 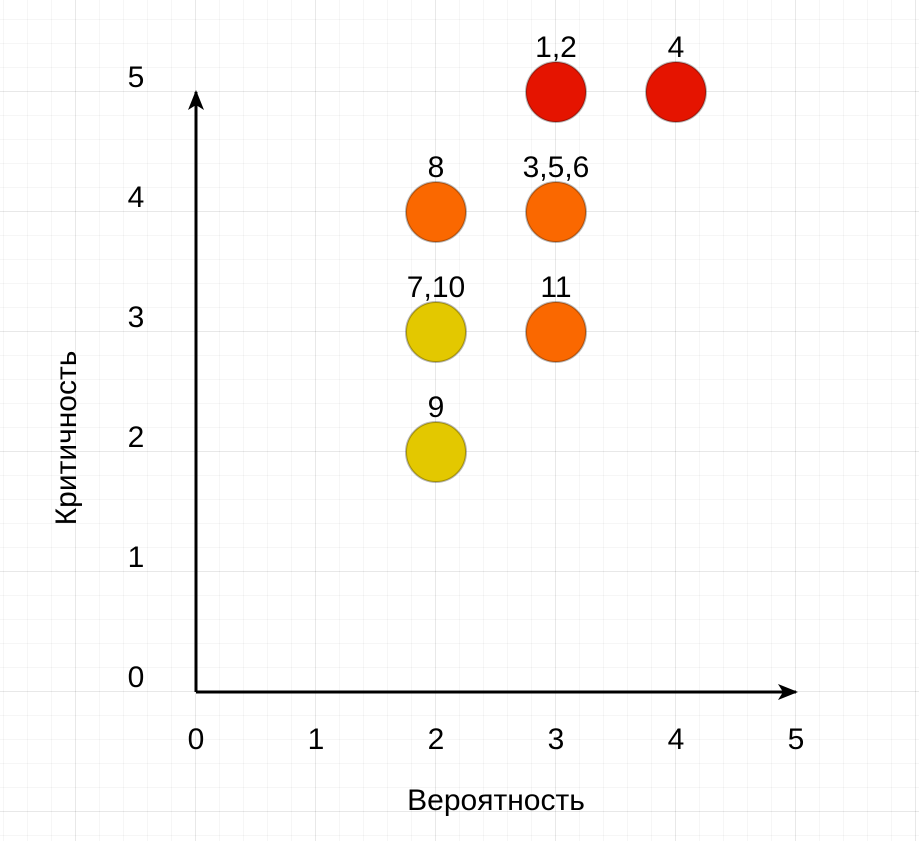 I want to click on y-axis-label: Критичность, so click(x=66, y=438).